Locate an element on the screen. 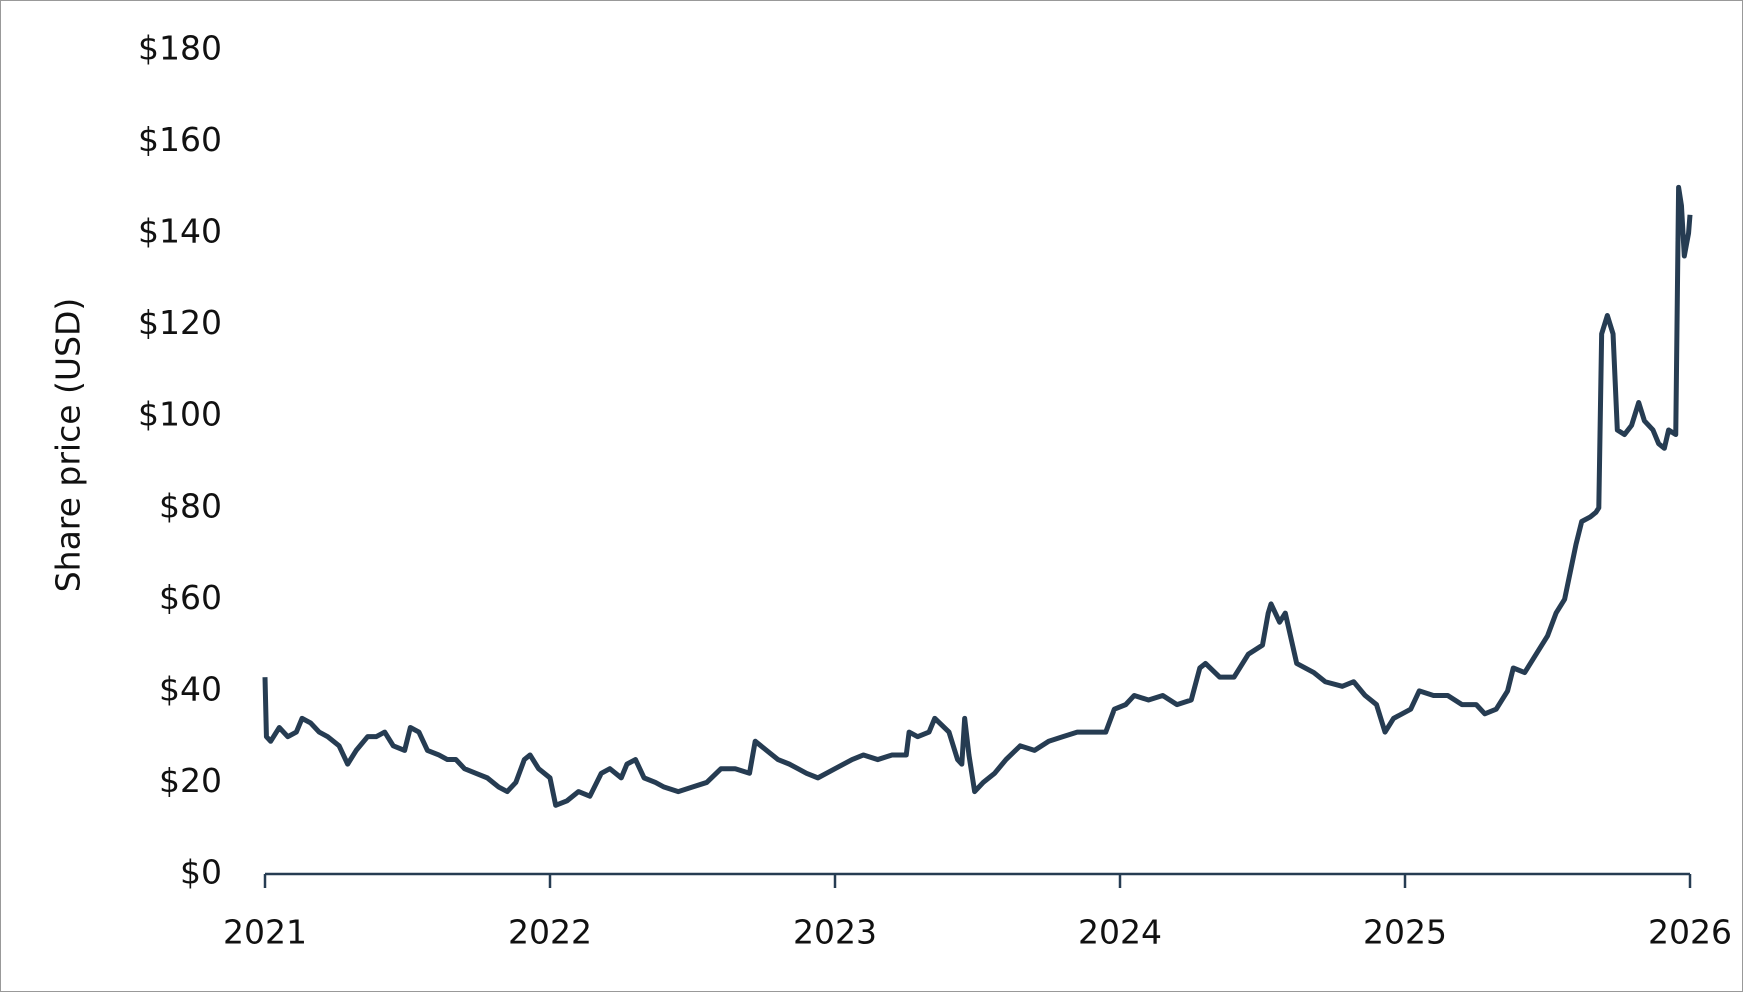  y-tick-label: $140 is located at coordinates (180, 231).